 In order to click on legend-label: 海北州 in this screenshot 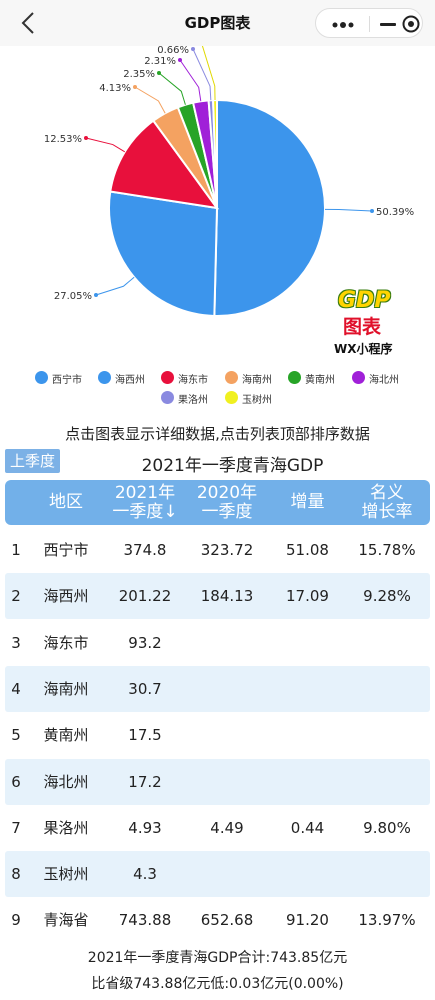, I will do `click(384, 380)`.